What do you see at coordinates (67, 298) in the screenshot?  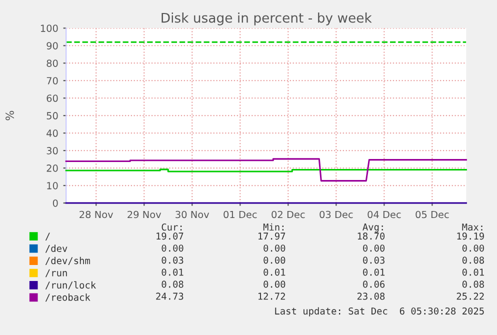 I see `legend-label: /reoback` at bounding box center [67, 298].